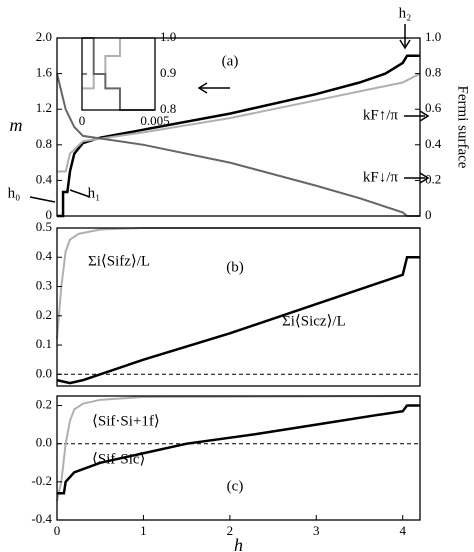 This screenshot has height=552, width=474. Describe the element at coordinates (230, 530) in the screenshot. I see `x-tick-label: 2` at that location.